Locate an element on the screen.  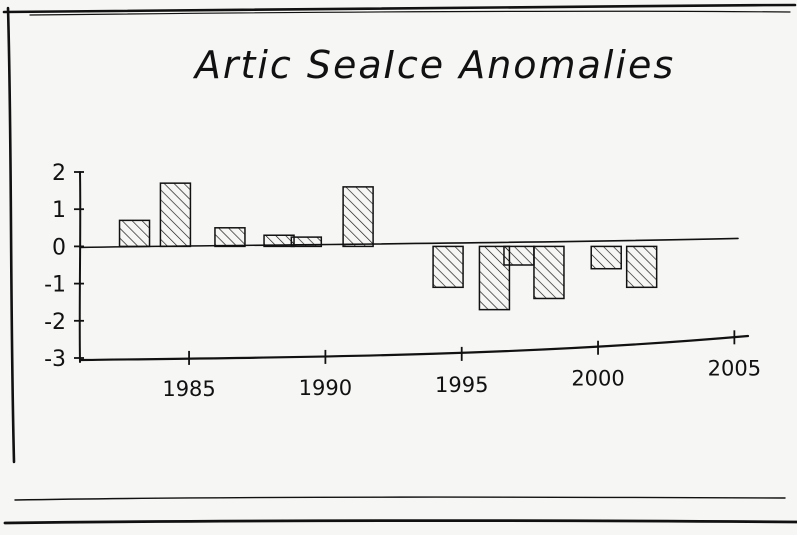
y-tick-label: -1 is located at coordinates (55, 285).